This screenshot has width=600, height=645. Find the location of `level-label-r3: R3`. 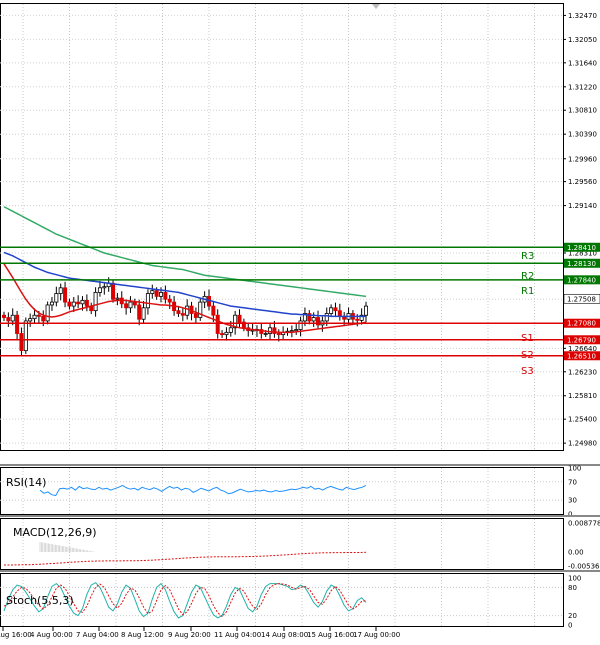

level-label-r3: R3 is located at coordinates (527, 256).